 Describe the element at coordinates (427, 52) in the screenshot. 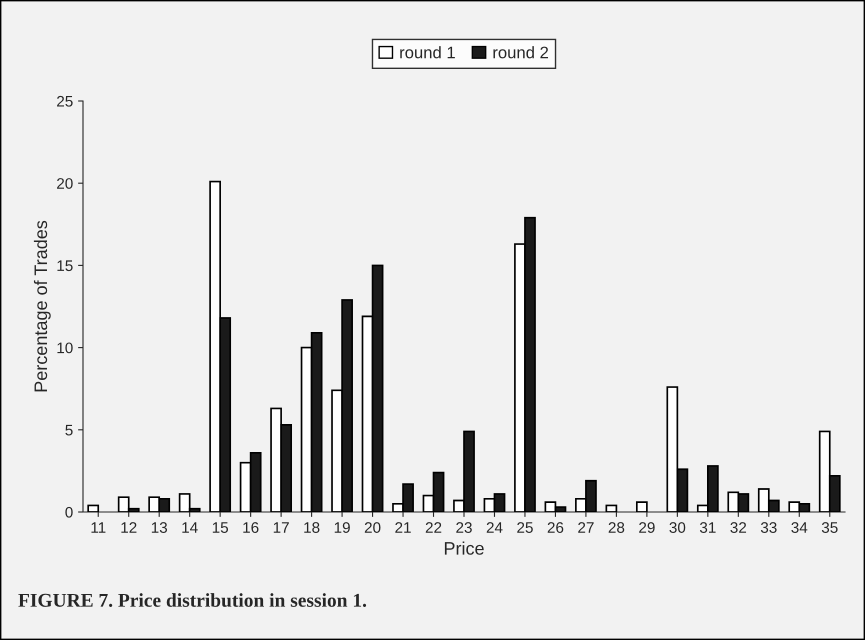

I see `legend-label: round 1` at that location.